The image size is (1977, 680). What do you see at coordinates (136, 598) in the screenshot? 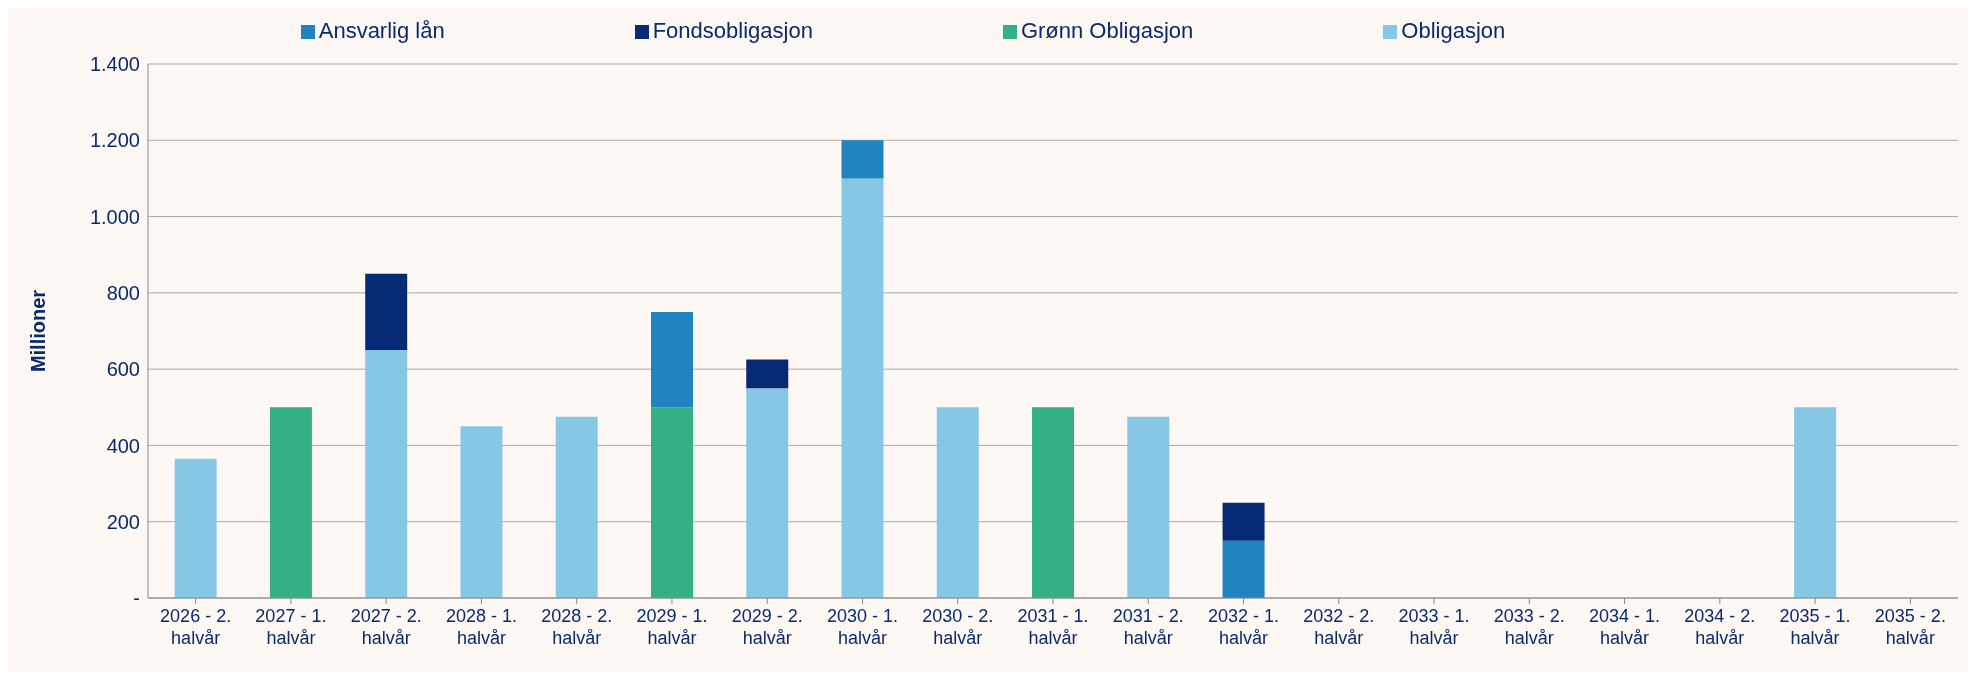
I see `y-tick-label: -` at bounding box center [136, 598].